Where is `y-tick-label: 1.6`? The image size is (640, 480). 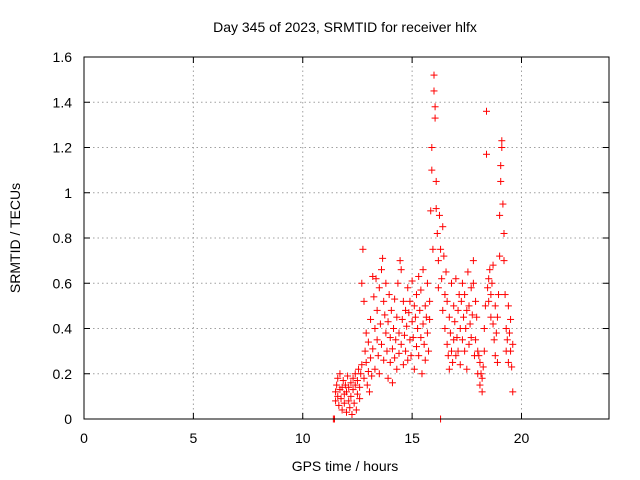
y-tick-label: 1.6 is located at coordinates (63, 57).